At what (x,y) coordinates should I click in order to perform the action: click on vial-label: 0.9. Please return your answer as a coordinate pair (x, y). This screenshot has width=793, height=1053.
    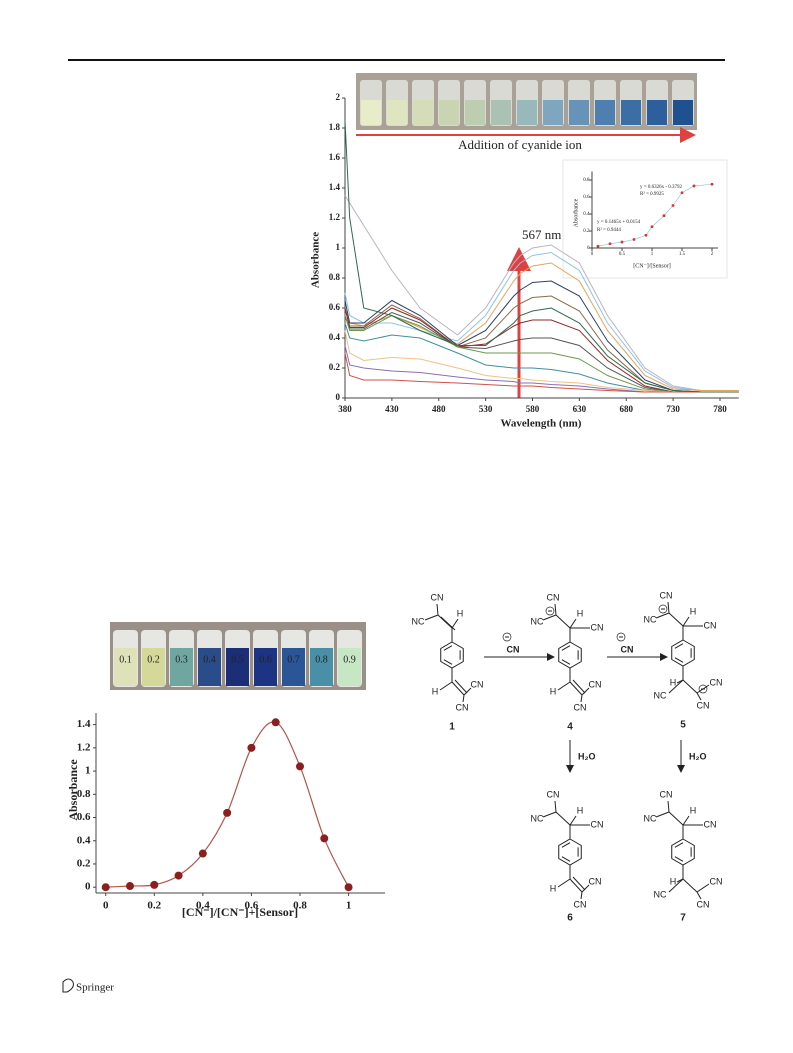
    Looking at the image, I should click on (349, 659).